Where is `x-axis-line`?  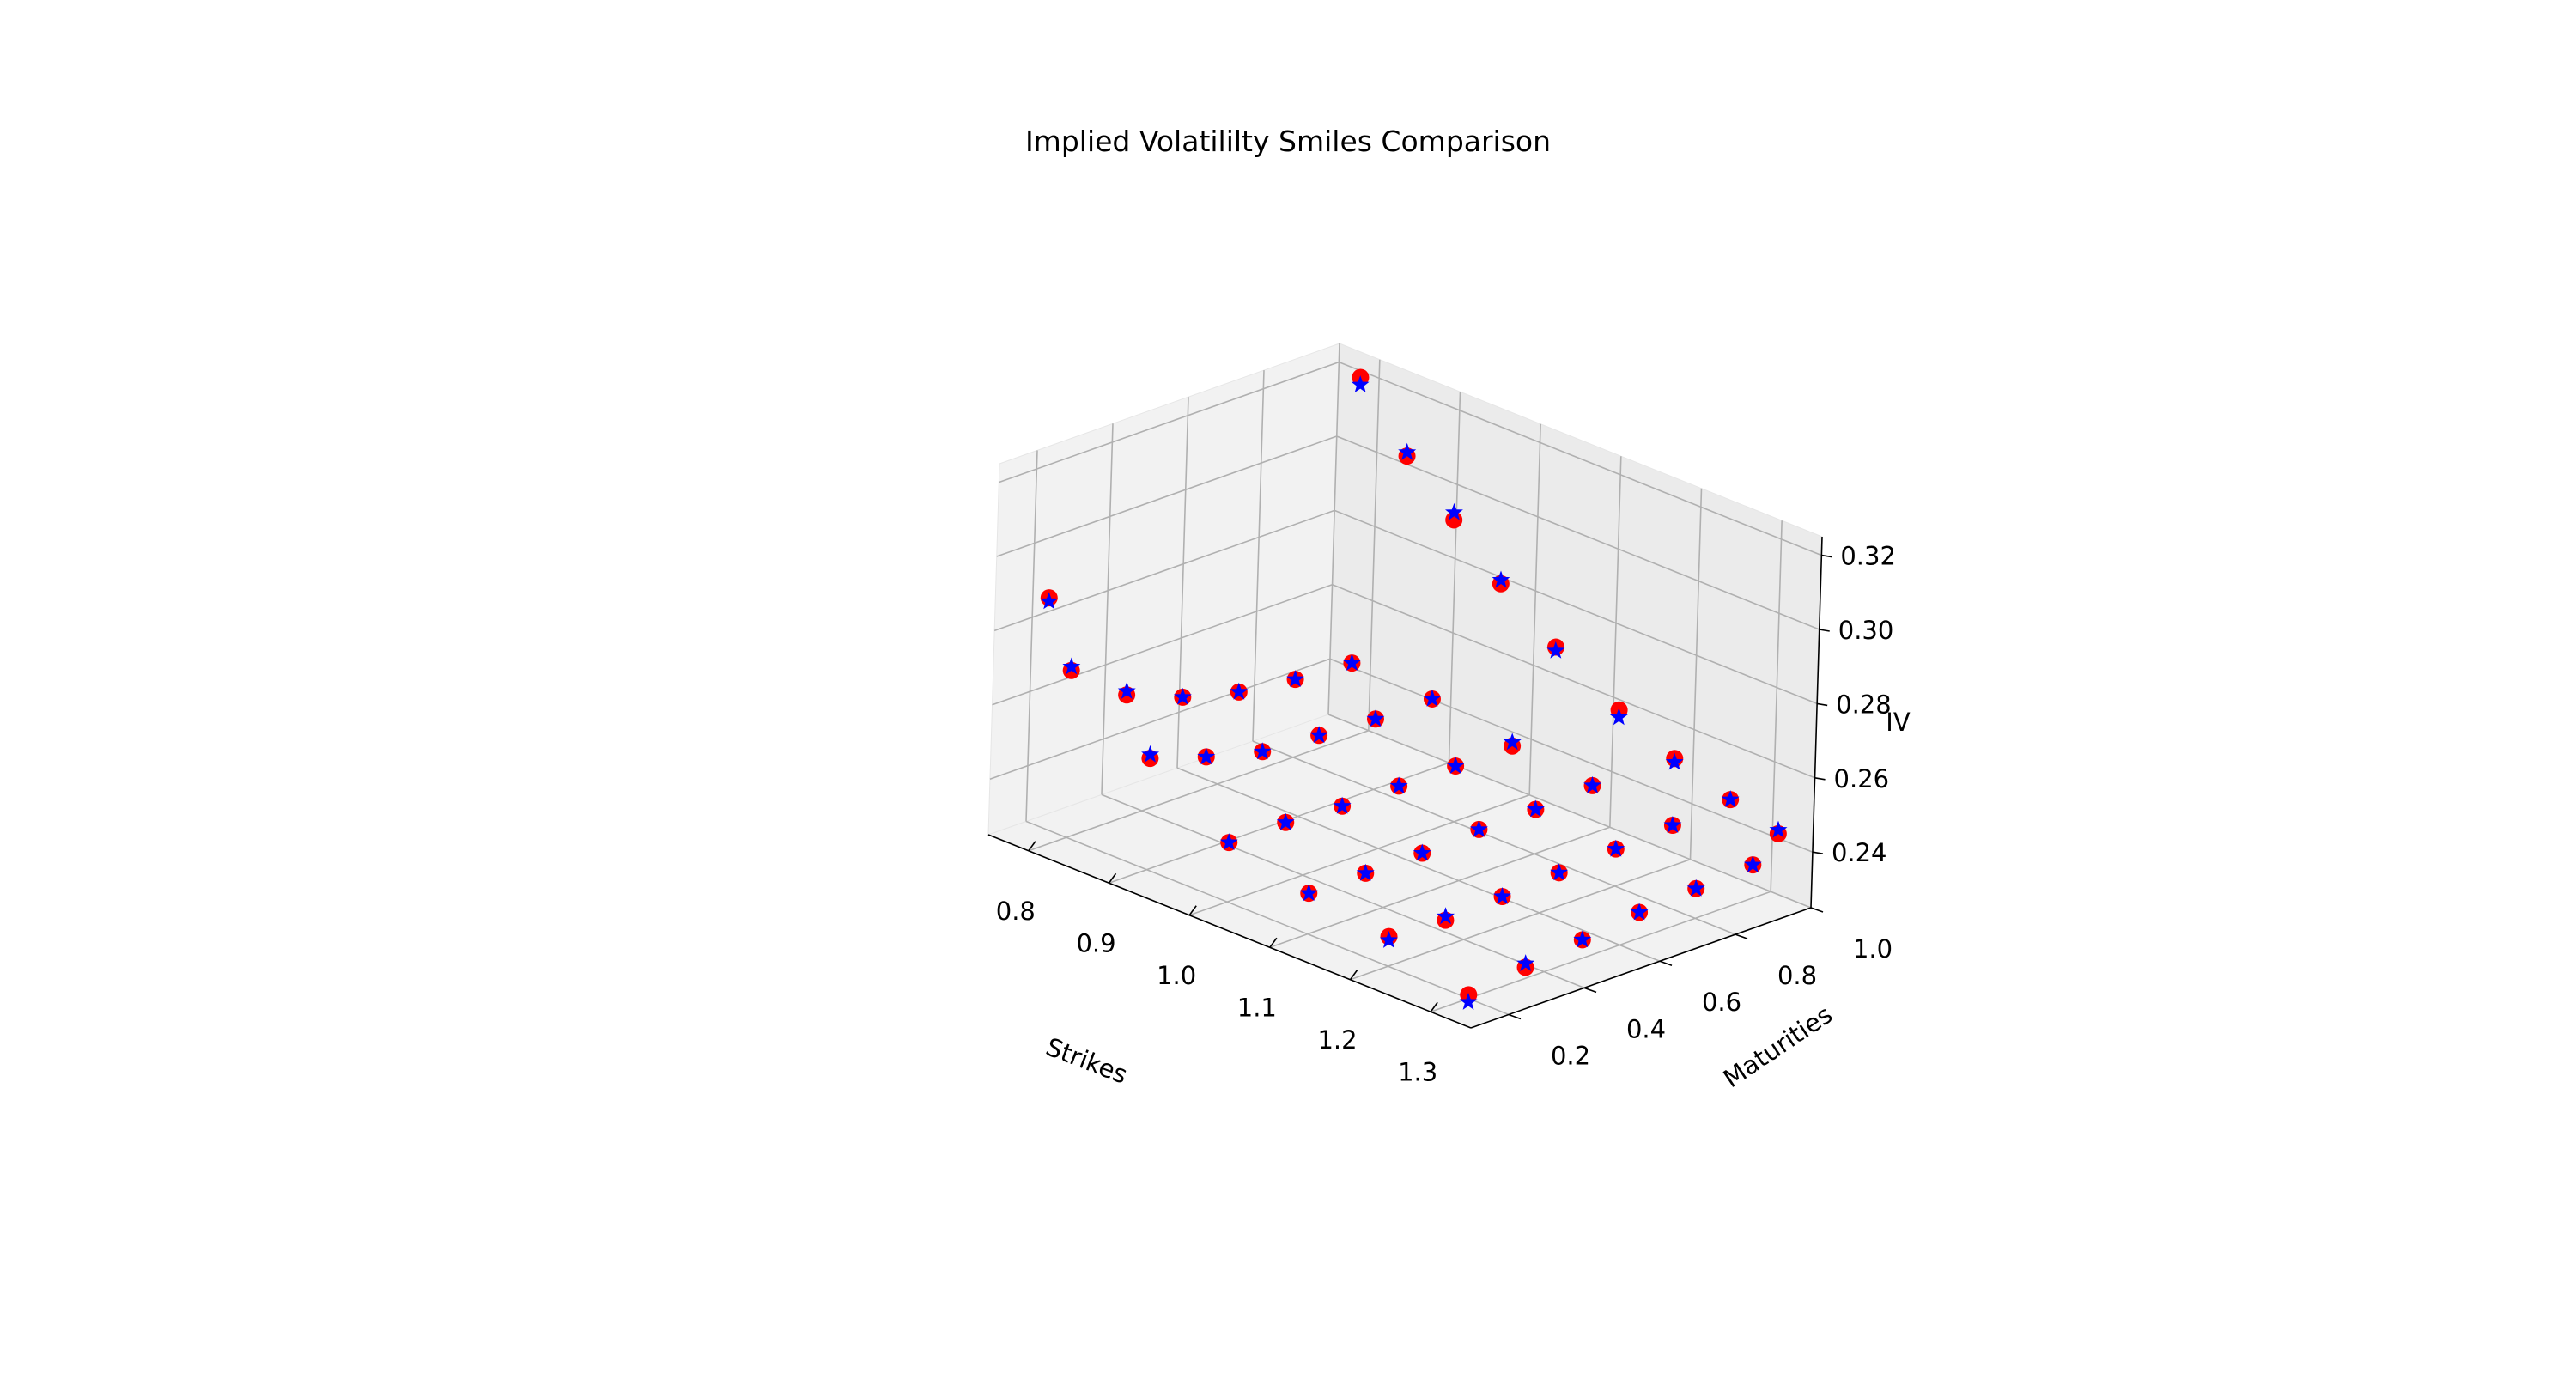 x-axis-line is located at coordinates (1229, 931).